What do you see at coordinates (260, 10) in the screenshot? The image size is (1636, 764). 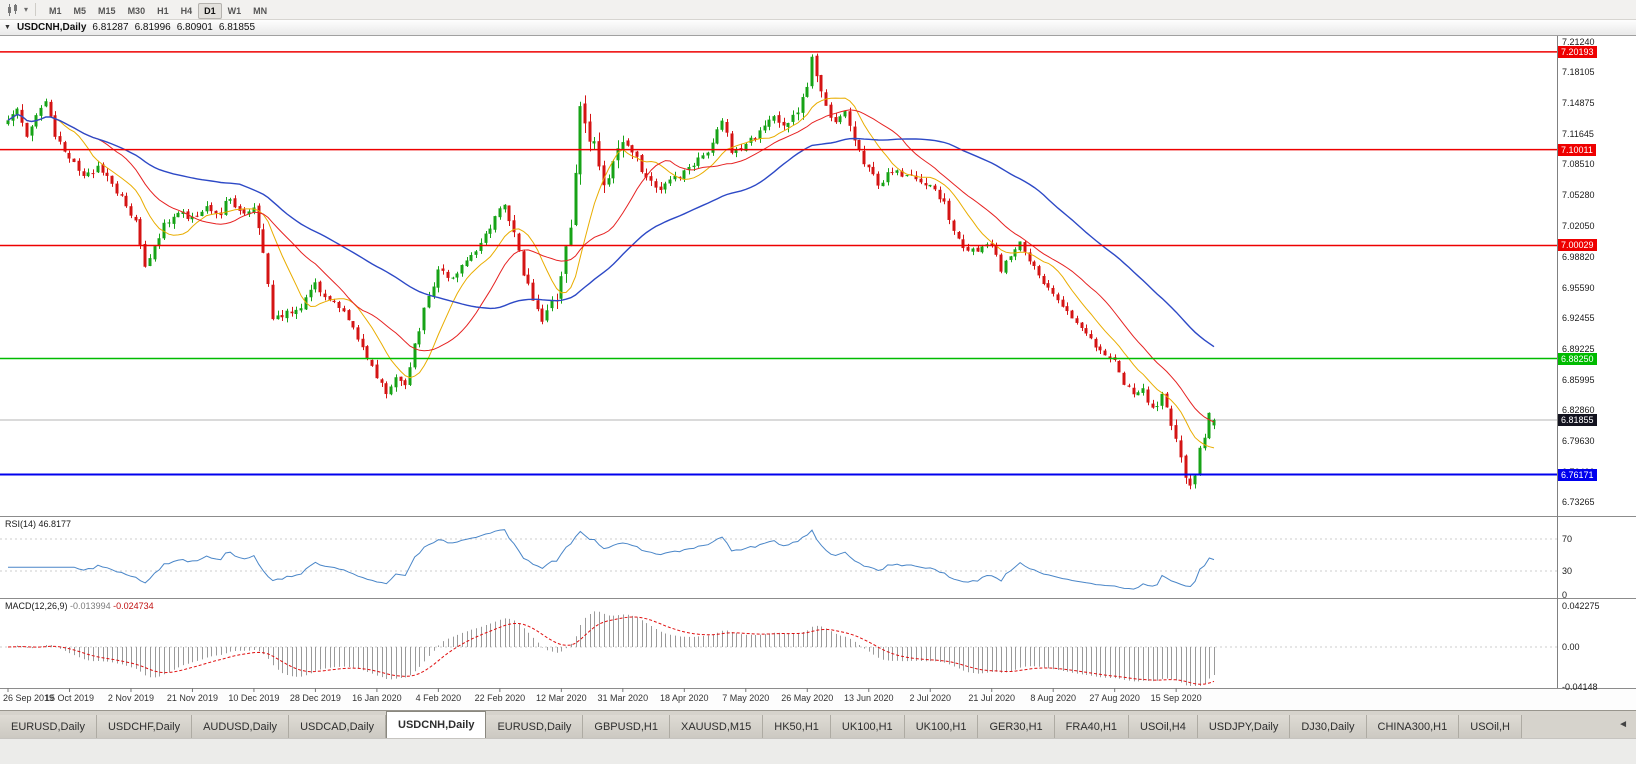 I see `timeframe-button-mn: MN` at bounding box center [260, 10].